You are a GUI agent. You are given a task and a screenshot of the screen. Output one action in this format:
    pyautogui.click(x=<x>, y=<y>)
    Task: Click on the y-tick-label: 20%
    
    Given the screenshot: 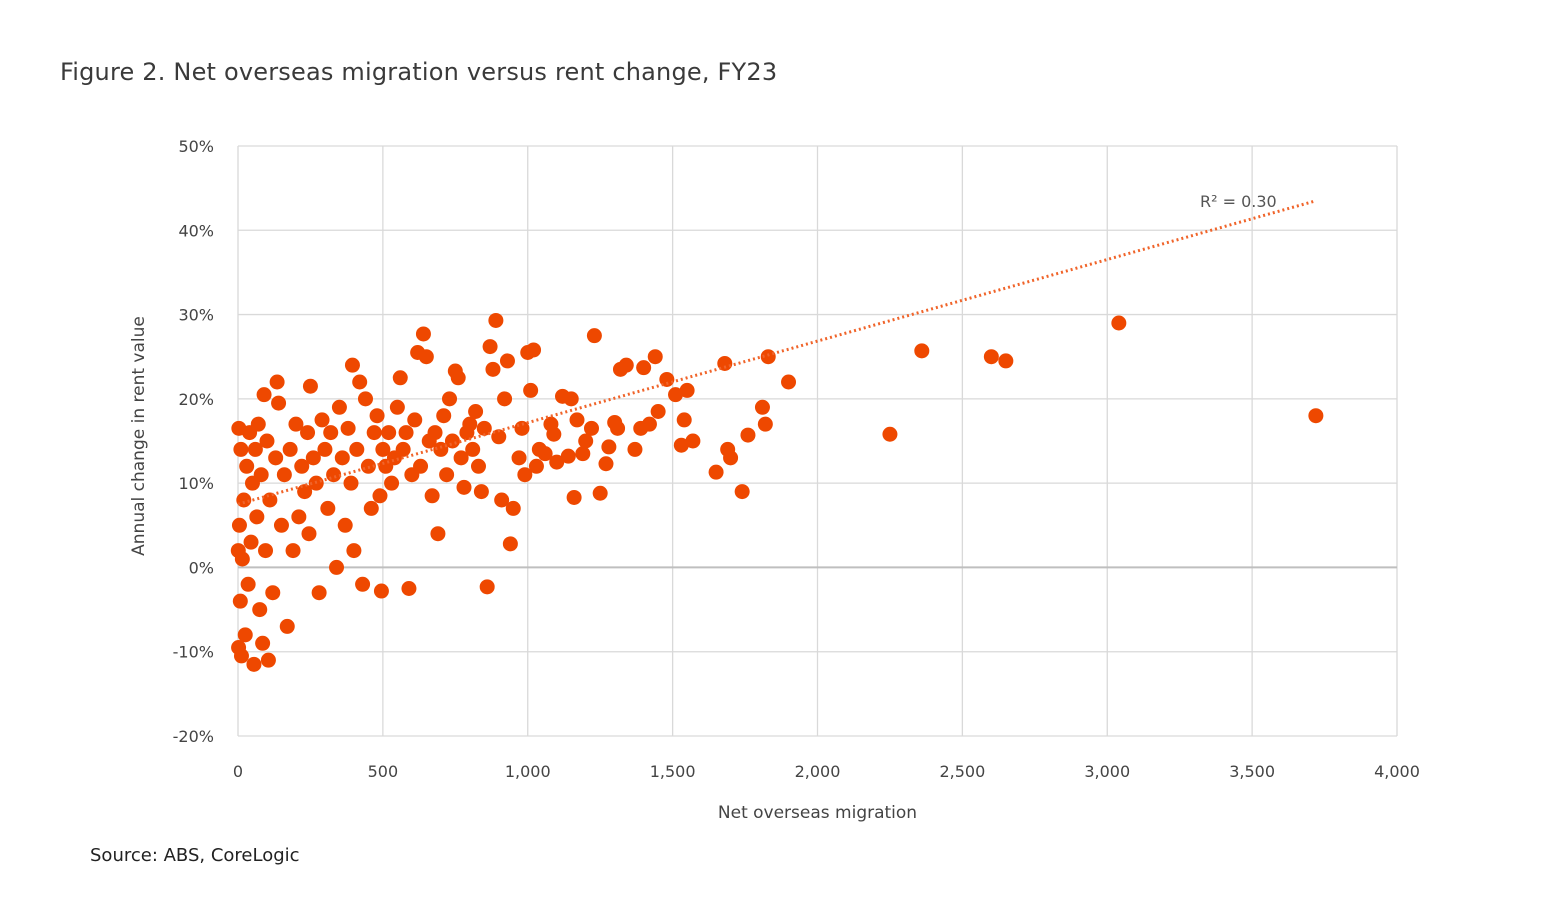 What is the action you would take?
    pyautogui.click(x=196, y=399)
    